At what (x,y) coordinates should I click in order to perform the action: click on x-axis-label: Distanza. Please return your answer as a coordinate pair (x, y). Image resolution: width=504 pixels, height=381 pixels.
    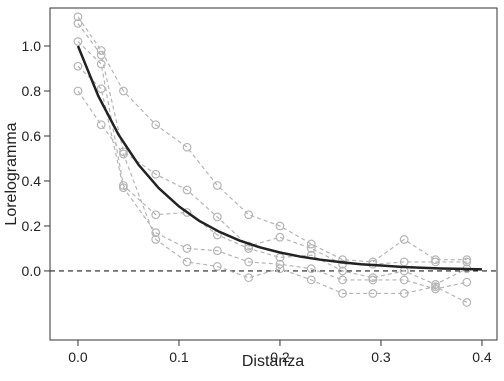
    Looking at the image, I should click on (273, 361).